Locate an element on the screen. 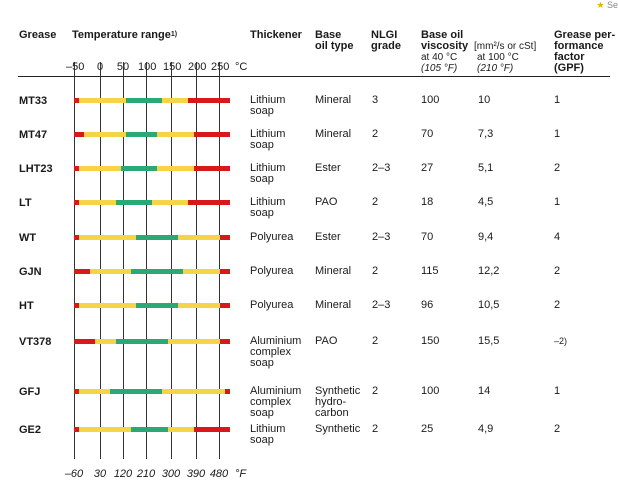 This screenshot has height=491, width=618. viscosity-100-cell: 10 is located at coordinates (484, 100).